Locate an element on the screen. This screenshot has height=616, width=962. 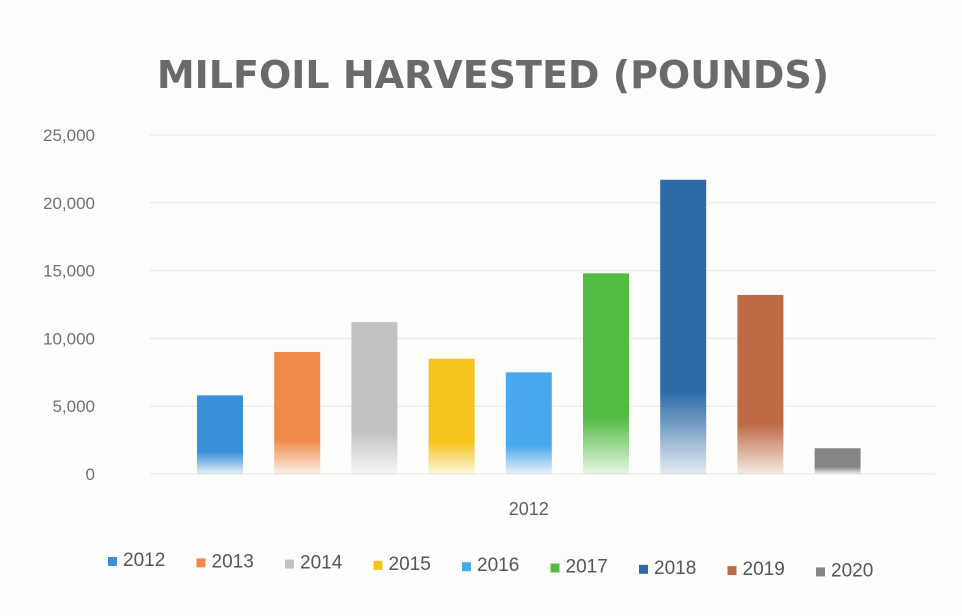
legend-label: 2016 is located at coordinates (498, 565).